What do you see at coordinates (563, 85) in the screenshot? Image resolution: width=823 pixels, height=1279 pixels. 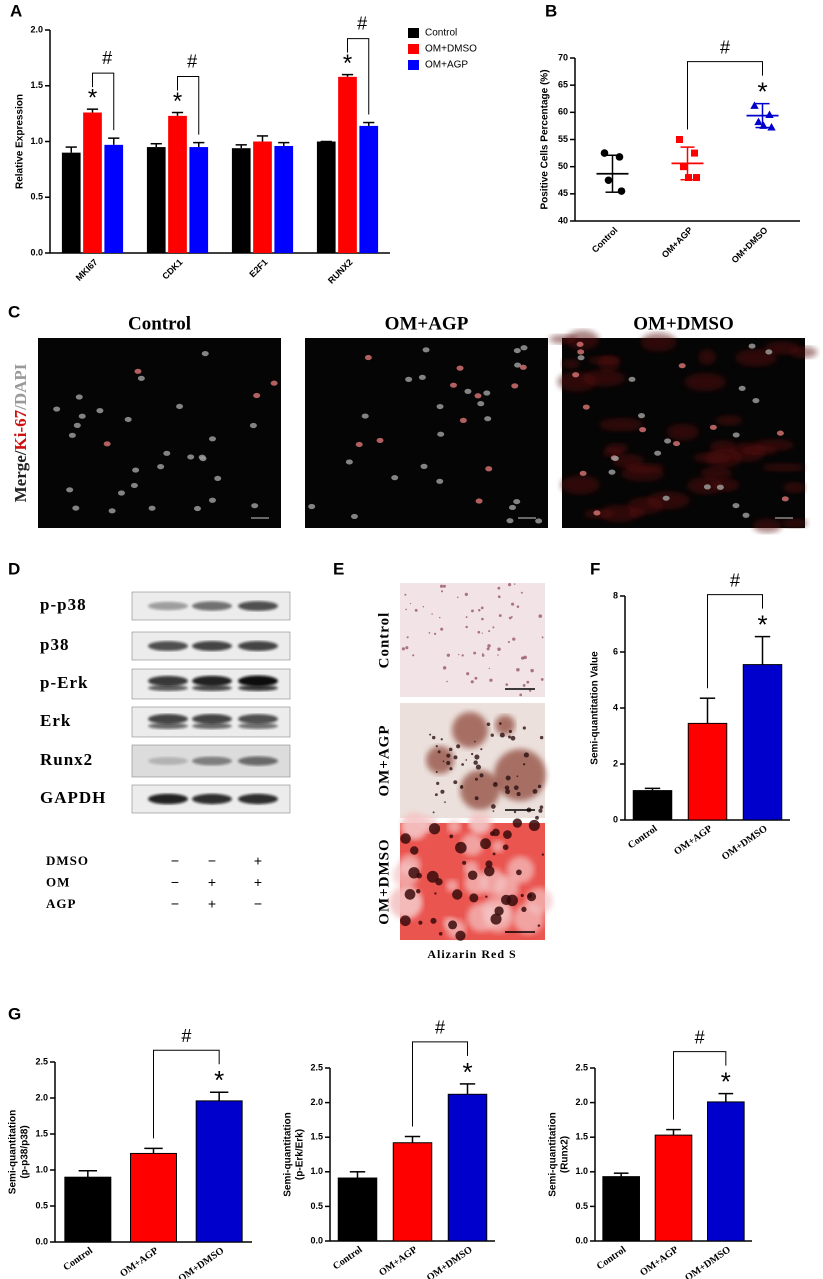 I see `y-tick-label: 65` at bounding box center [563, 85].